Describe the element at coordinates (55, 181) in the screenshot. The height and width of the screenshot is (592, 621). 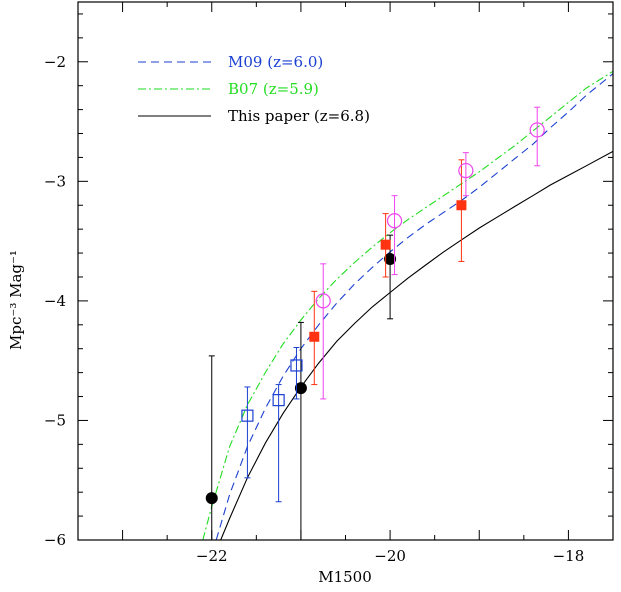
I see `y-tick-label: −3` at that location.